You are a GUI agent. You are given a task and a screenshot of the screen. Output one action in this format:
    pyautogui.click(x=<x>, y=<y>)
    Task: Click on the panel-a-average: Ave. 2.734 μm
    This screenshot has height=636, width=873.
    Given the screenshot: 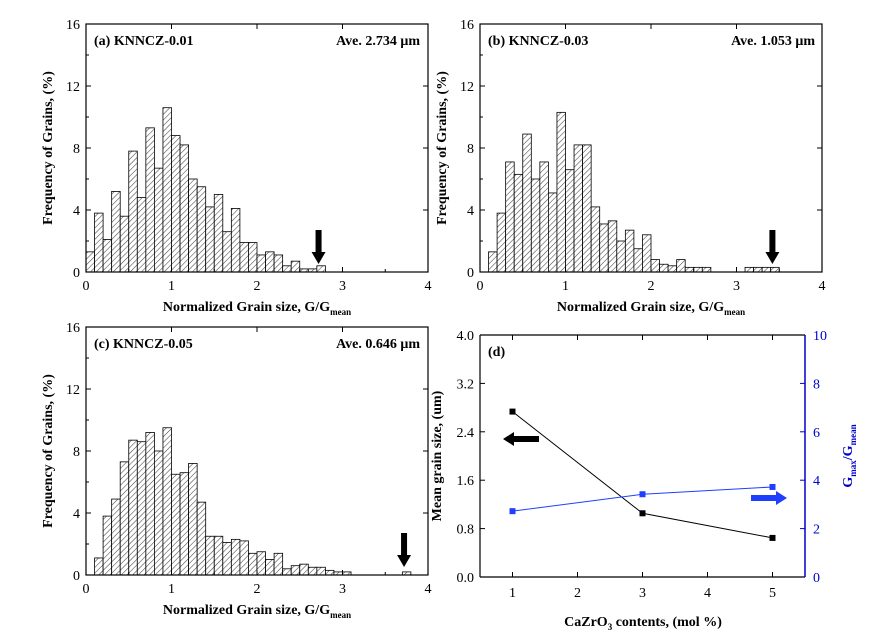 What is the action you would take?
    pyautogui.click(x=378, y=41)
    